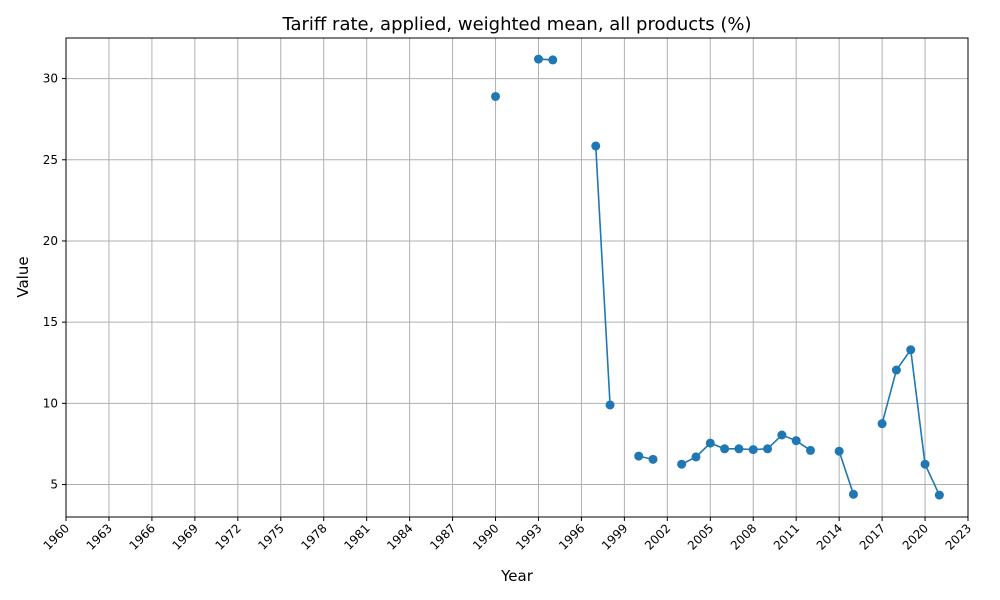  I want to click on y-axis: 5 10 15 20 25 30, so click(54, 282).